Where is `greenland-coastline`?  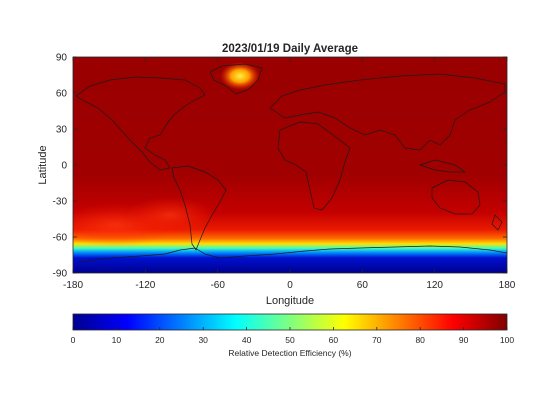
greenland-coastline is located at coordinates (236, 79).